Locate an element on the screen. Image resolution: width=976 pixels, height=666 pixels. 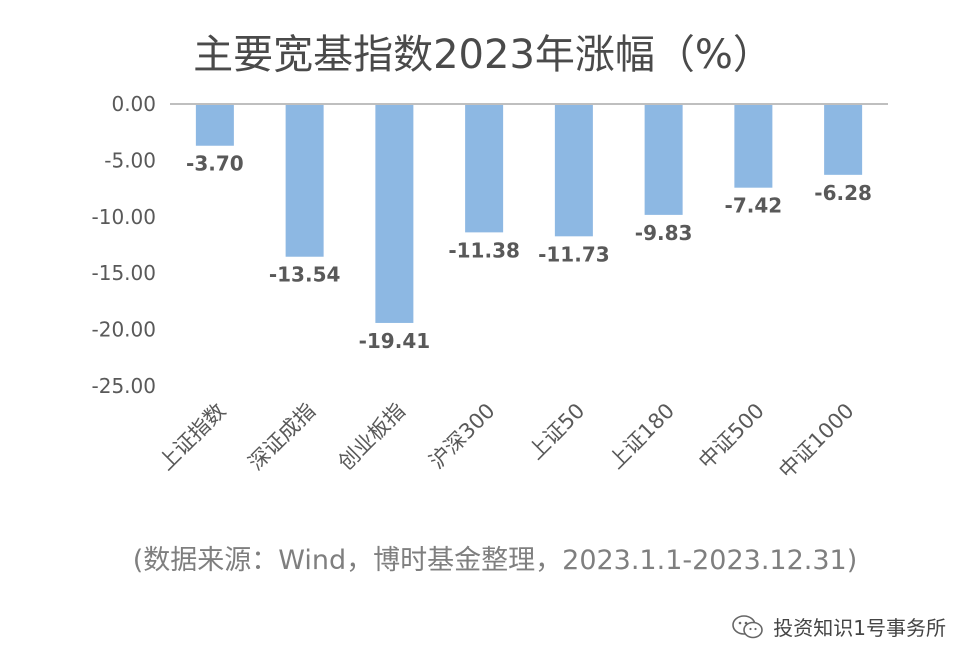
x-axis-labels: 上证指数 深证成指 创业板指 沪深300 上证50 上证180 中证500 中证1000 is located at coordinates (506, 441).